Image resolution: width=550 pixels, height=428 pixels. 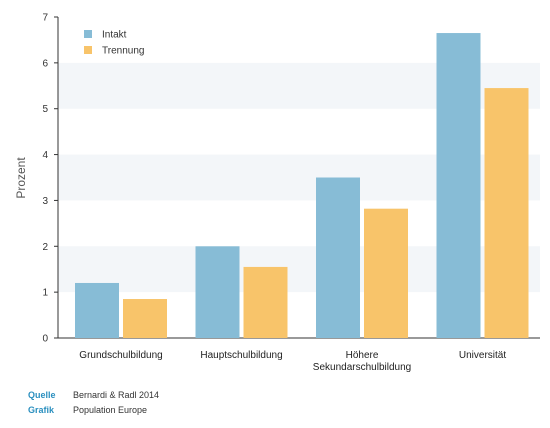 What do you see at coordinates (45, 247) in the screenshot?
I see `y-tick-label: 2` at bounding box center [45, 247].